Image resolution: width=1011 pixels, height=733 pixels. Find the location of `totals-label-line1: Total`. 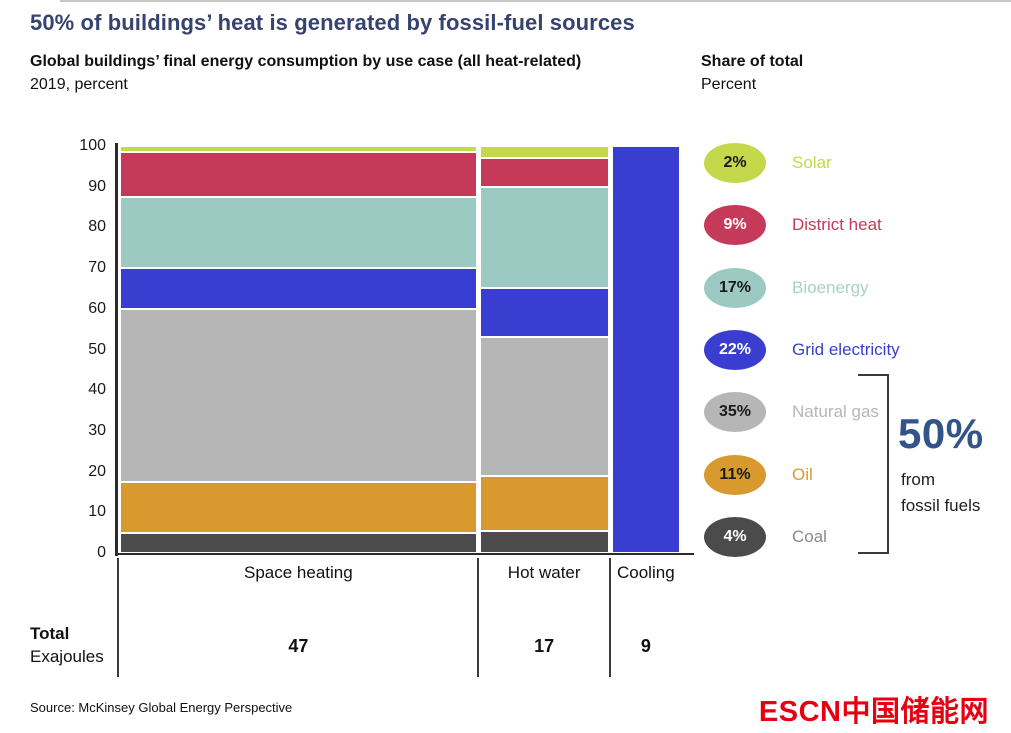

totals-label-line1: Total is located at coordinates (50, 633).